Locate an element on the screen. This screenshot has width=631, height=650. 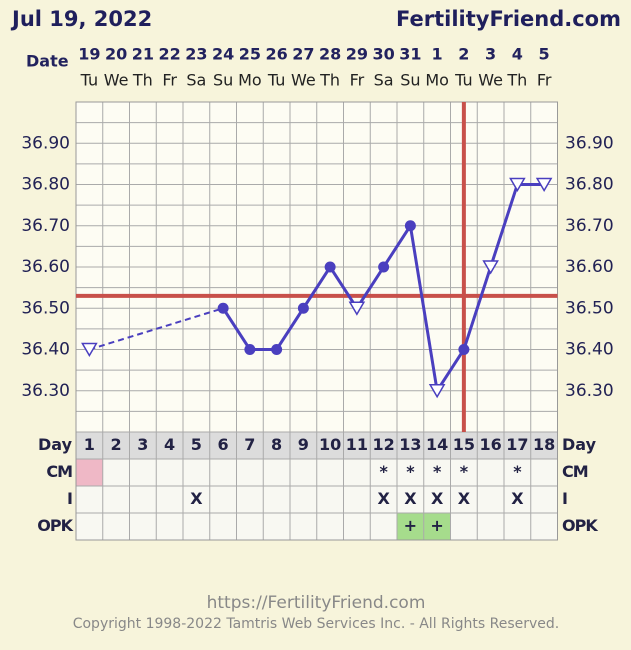
day-number: 16 is located at coordinates (490, 444).